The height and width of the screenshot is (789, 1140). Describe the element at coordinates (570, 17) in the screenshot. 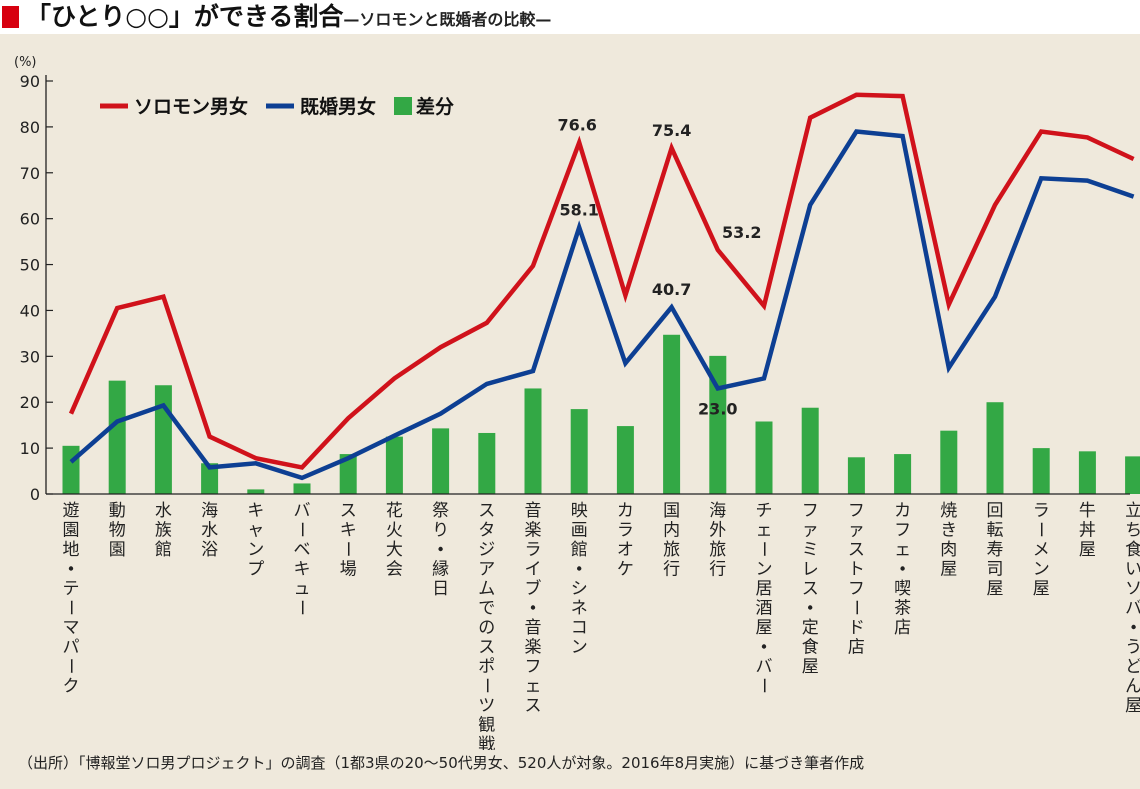

I see `title-bar: 「ひとり○○」ができる割合—ソロモンと既婚者の比較—` at that location.